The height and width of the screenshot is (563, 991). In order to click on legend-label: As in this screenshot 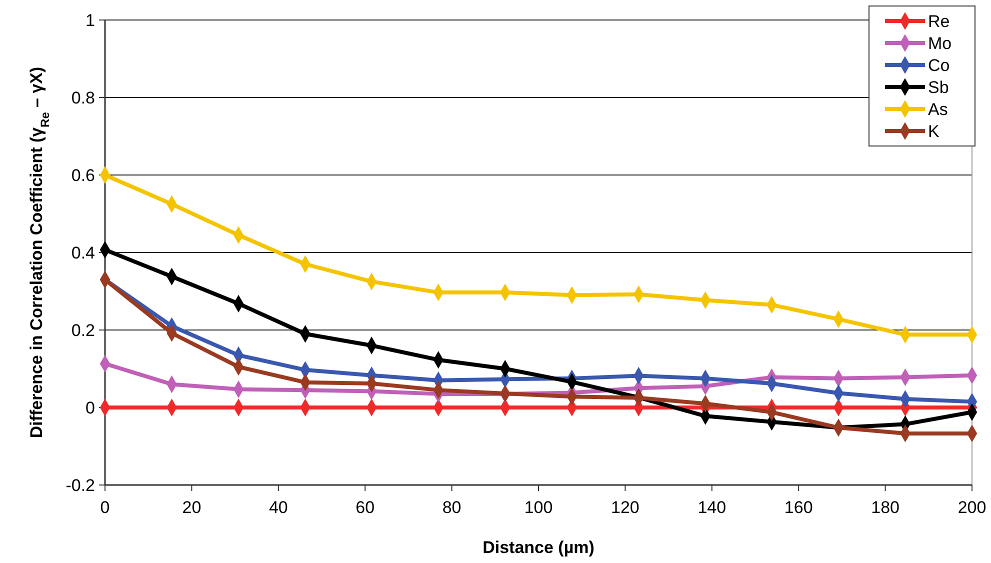, I will do `click(938, 109)`.